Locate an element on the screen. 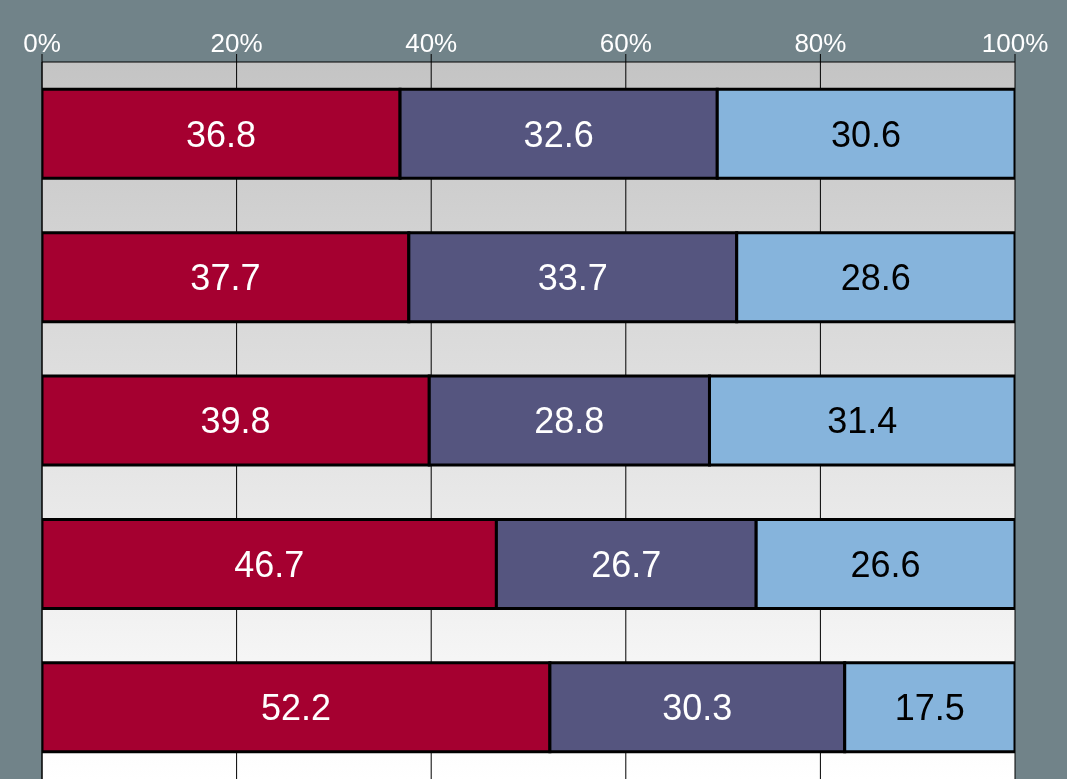  data-label: 30.6 is located at coordinates (866, 134).